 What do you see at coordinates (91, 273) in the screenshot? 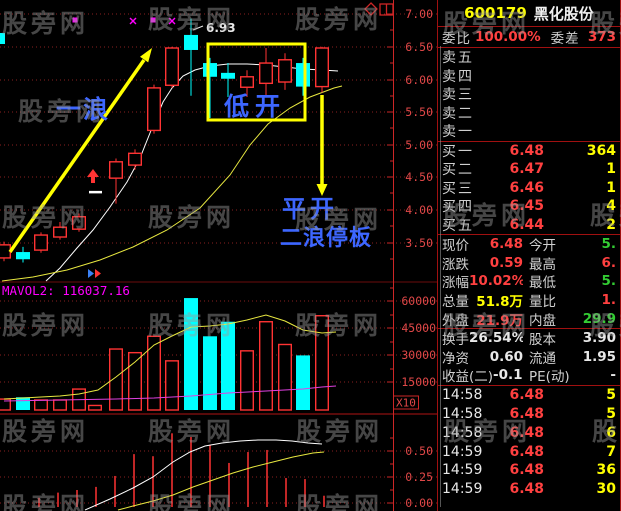
I see `splitter-blue-arrow-icon` at bounding box center [91, 273].